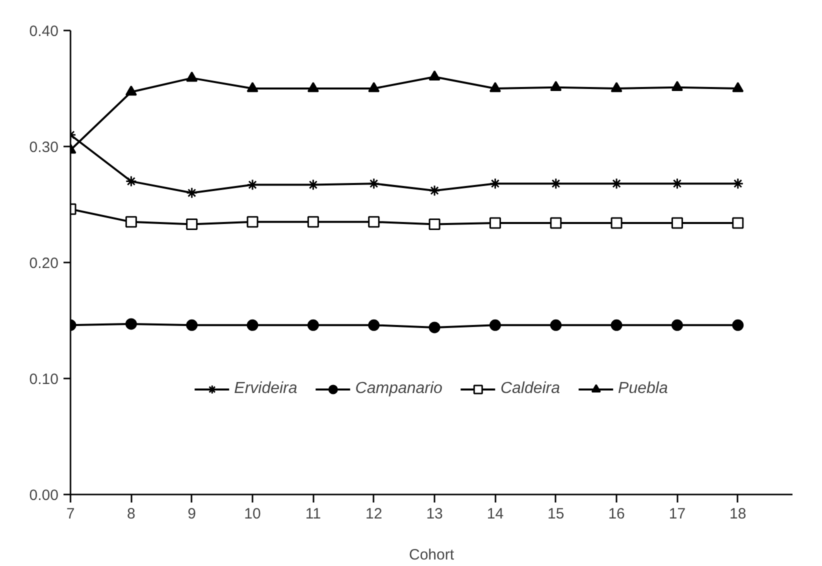 The image size is (822, 566). I want to click on x-tick-label: 14, so click(495, 514).